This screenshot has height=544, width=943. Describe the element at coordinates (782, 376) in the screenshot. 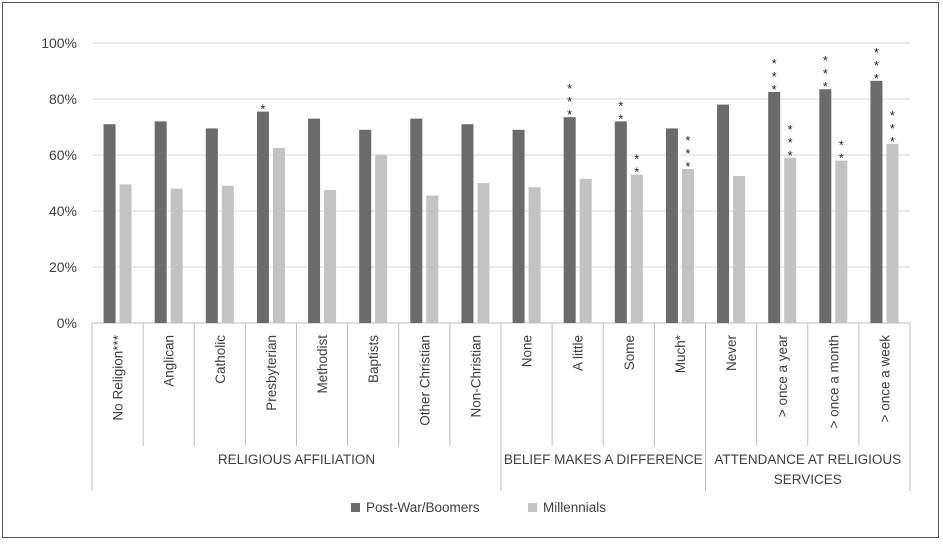

I see `category-label: > once a year` at that location.